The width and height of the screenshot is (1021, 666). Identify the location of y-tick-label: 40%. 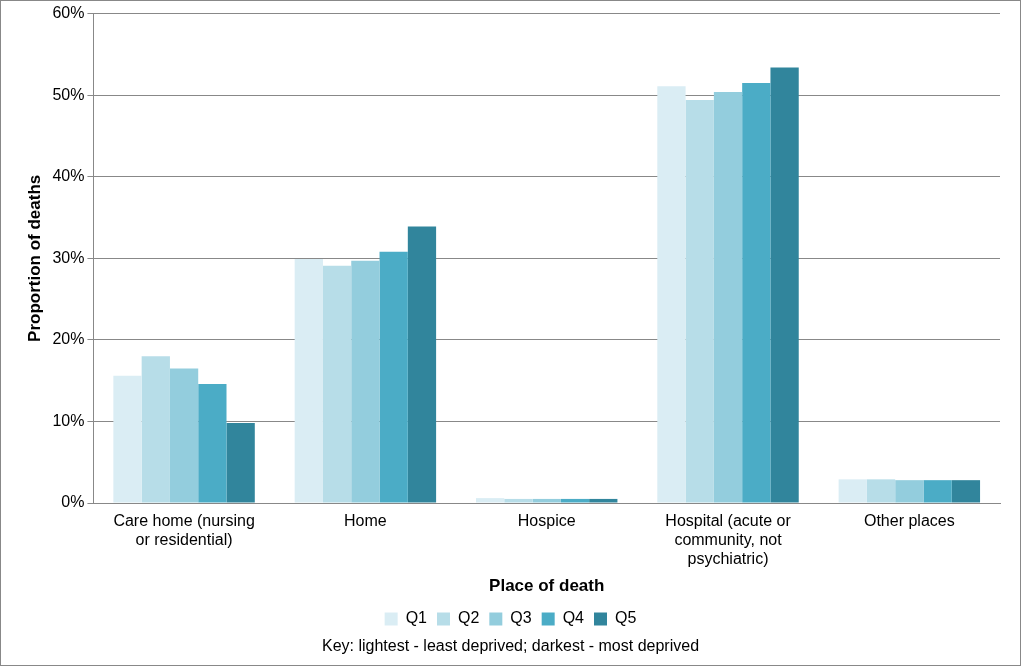
(68, 176).